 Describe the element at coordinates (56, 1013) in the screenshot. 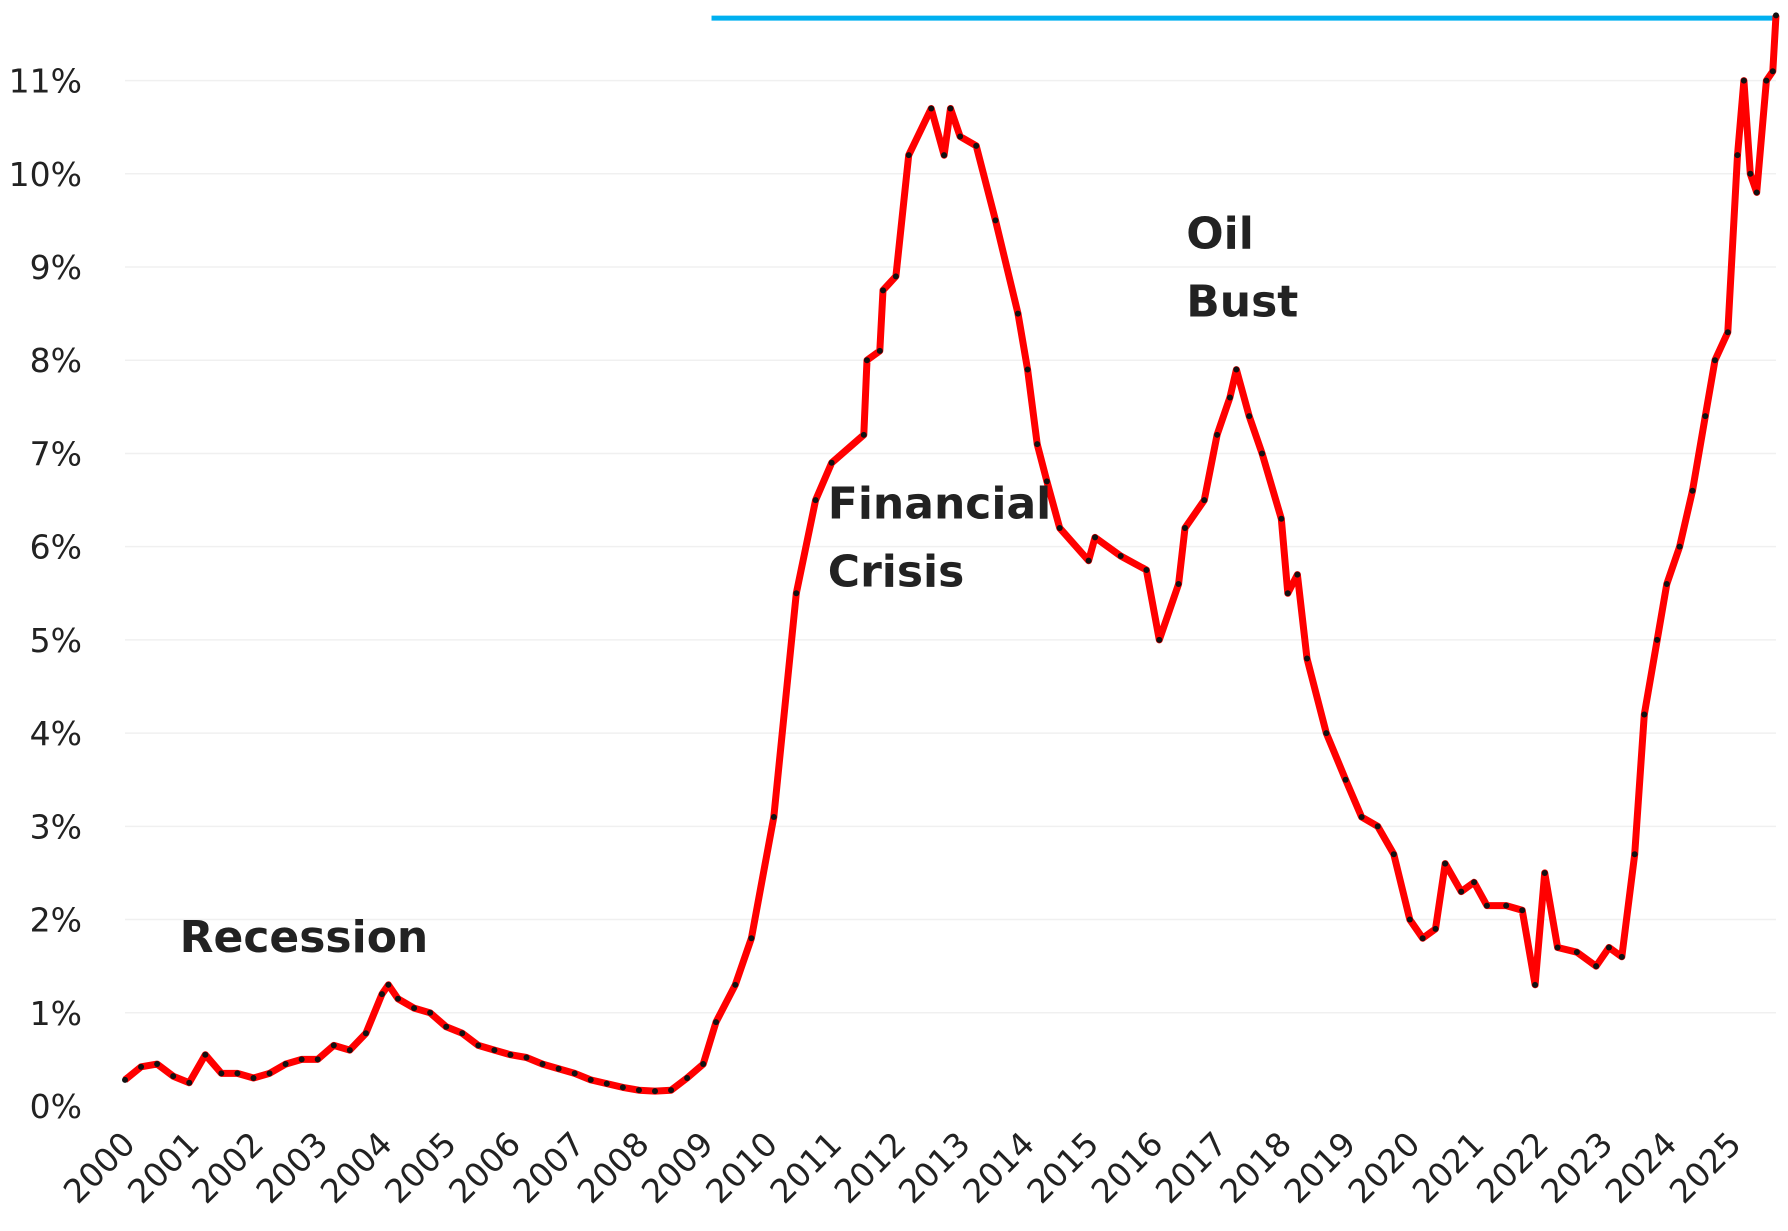

I see `y-tick-label: 1%` at that location.